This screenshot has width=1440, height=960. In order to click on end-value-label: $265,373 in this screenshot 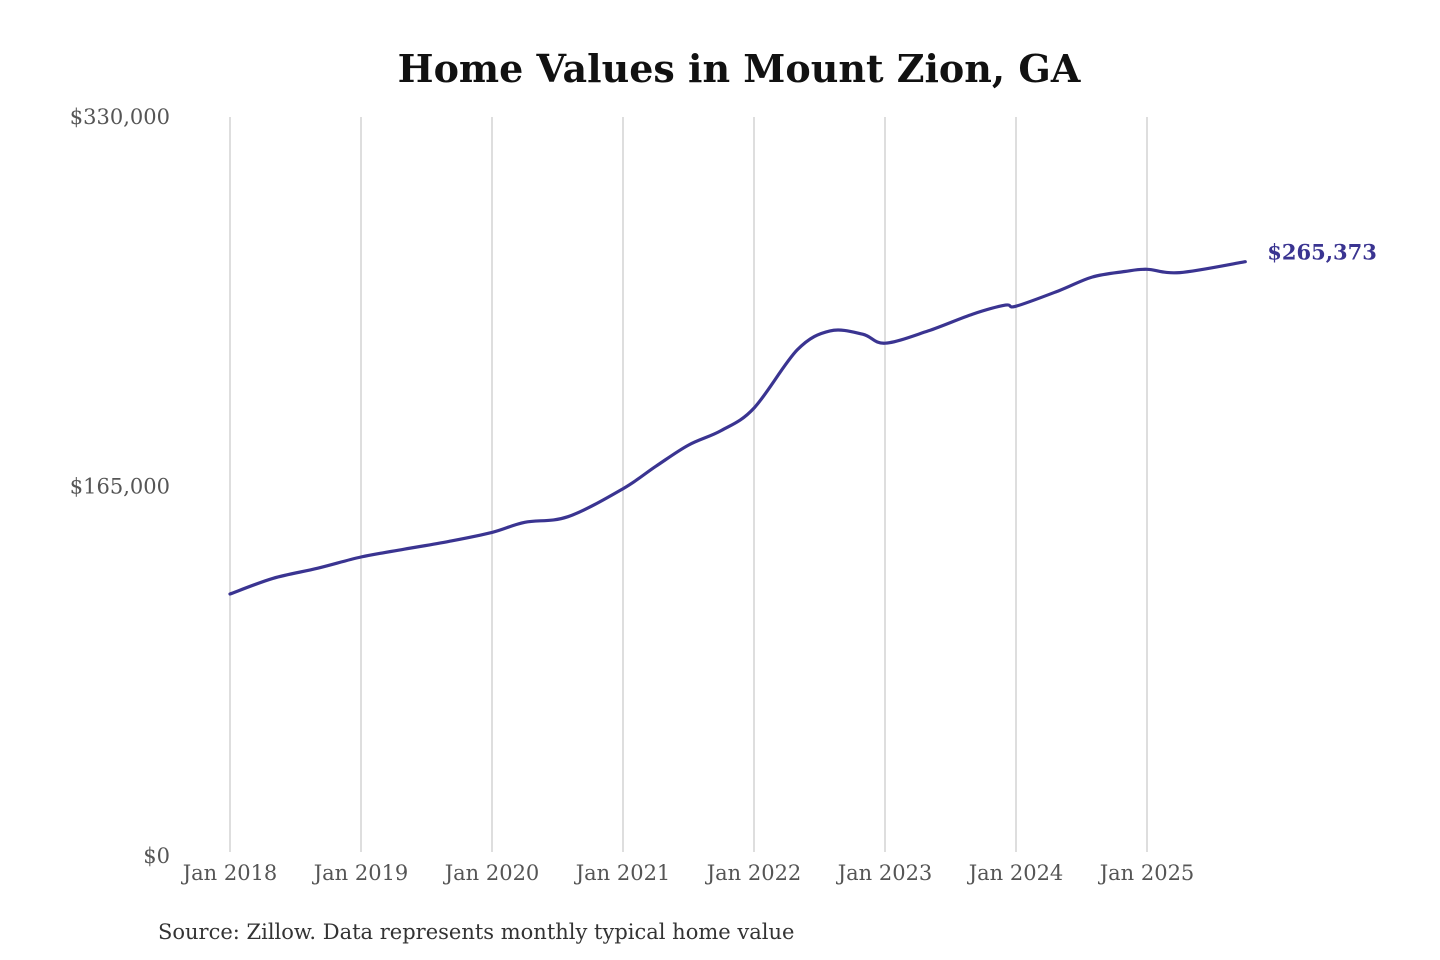, I will do `click(1322, 252)`.